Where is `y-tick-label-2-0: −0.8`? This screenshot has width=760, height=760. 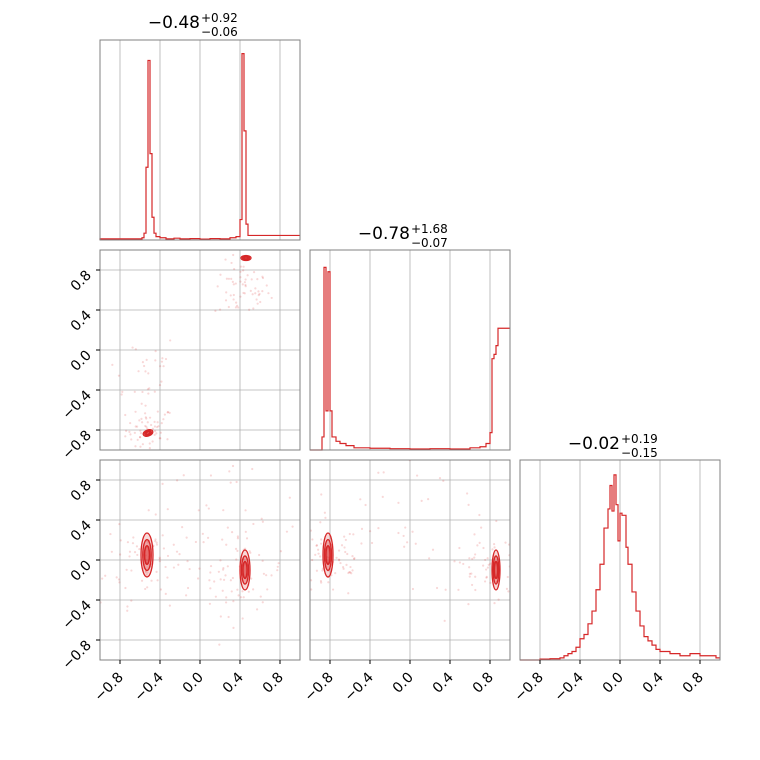
y-tick-label-2-0: −0.8 is located at coordinates (76, 655).